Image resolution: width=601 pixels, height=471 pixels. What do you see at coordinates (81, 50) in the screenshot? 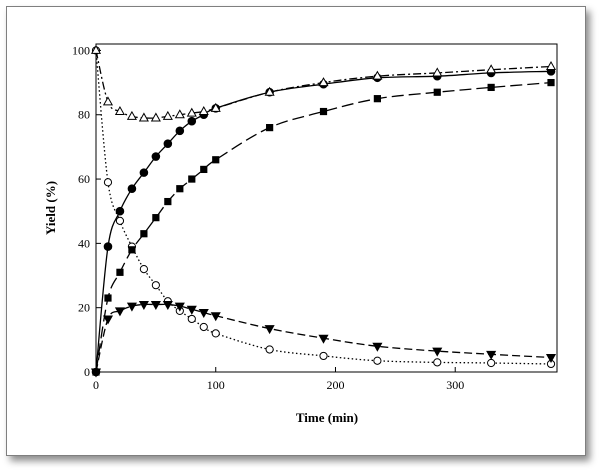
I see `y-tick-label: 100` at bounding box center [81, 50].